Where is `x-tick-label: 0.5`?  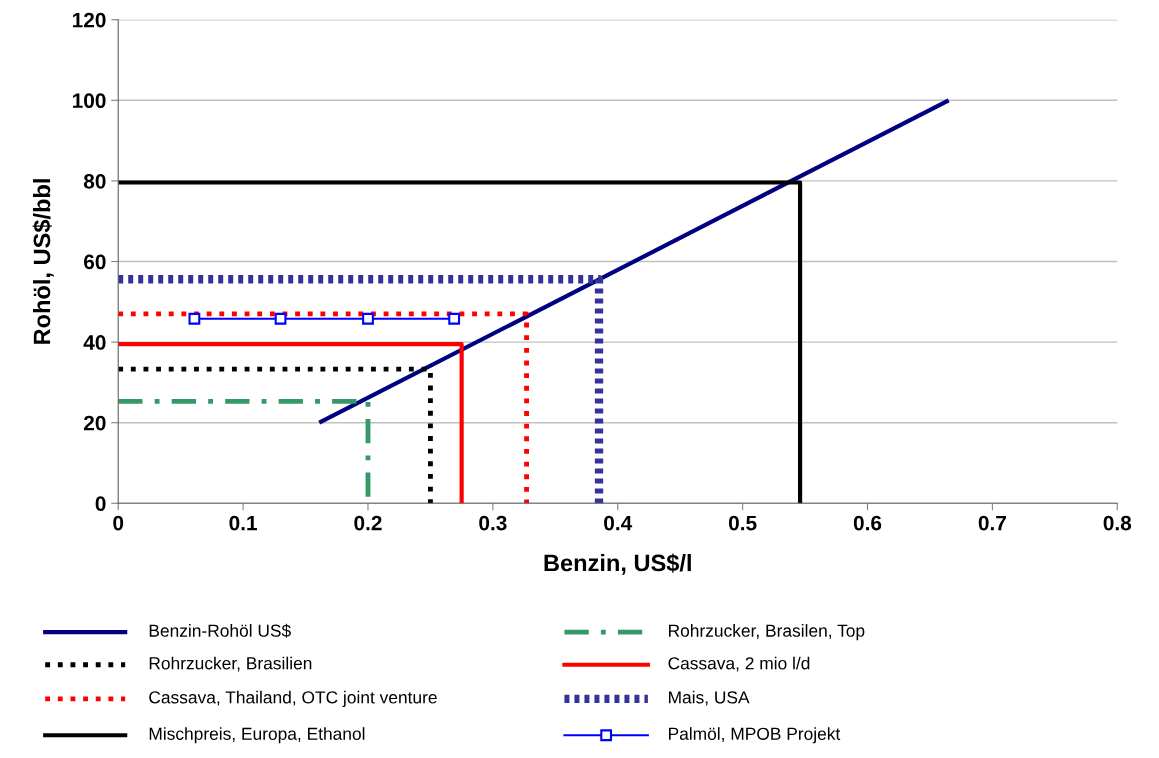 x-tick-label: 0.5 is located at coordinates (742, 523).